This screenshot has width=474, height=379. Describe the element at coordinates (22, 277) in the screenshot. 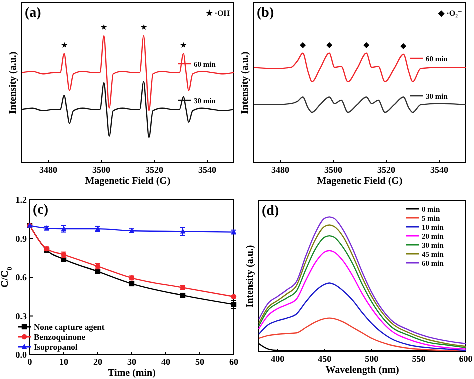

I see `y-tick-label: 0.6` at that location.